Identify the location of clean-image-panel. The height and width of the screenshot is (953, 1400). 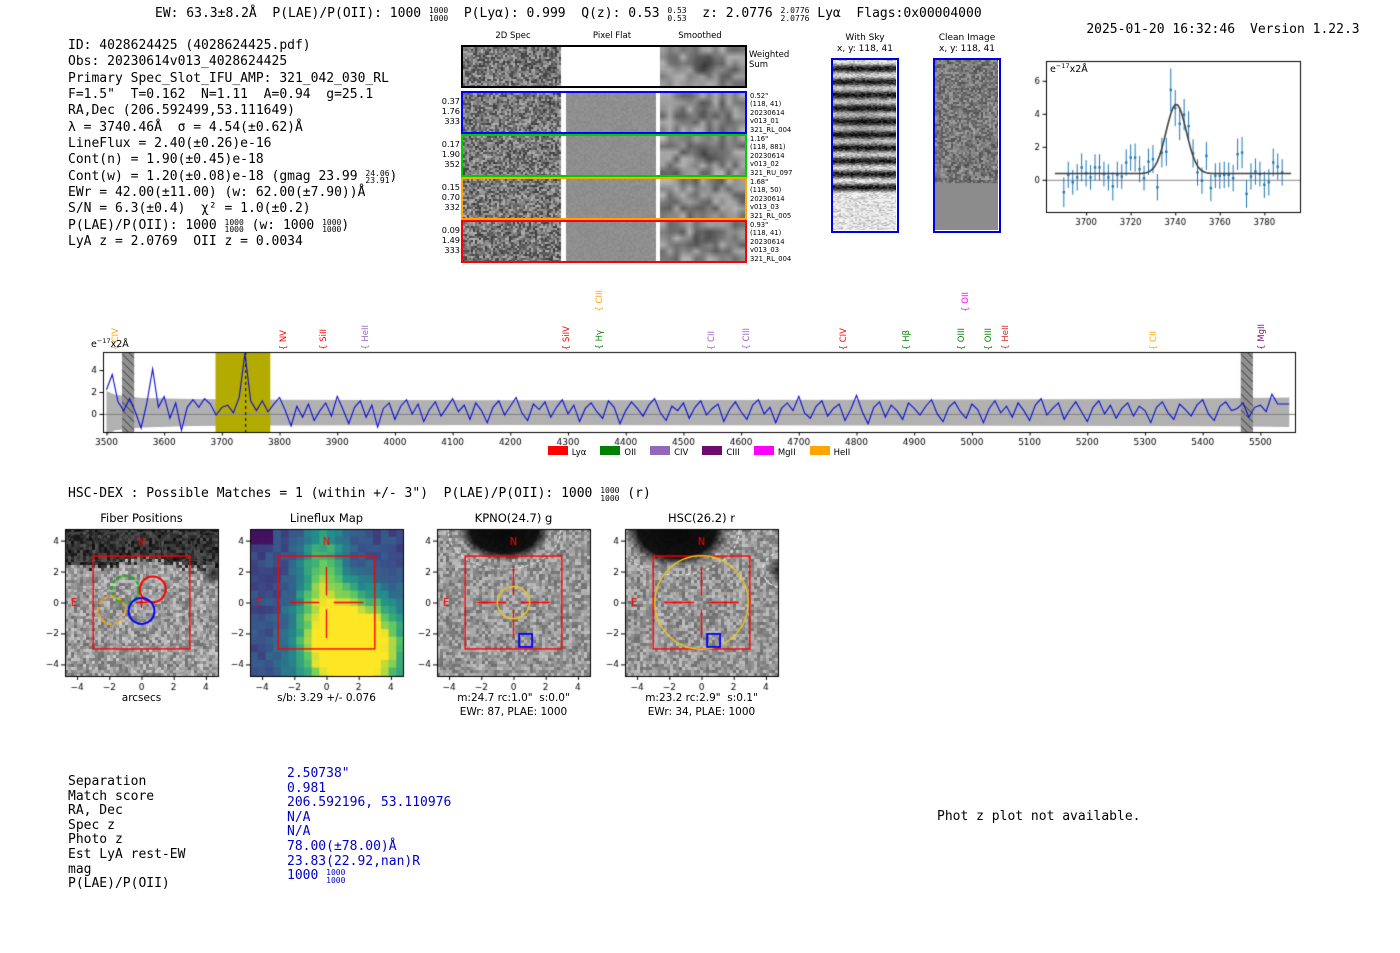
(967, 145).